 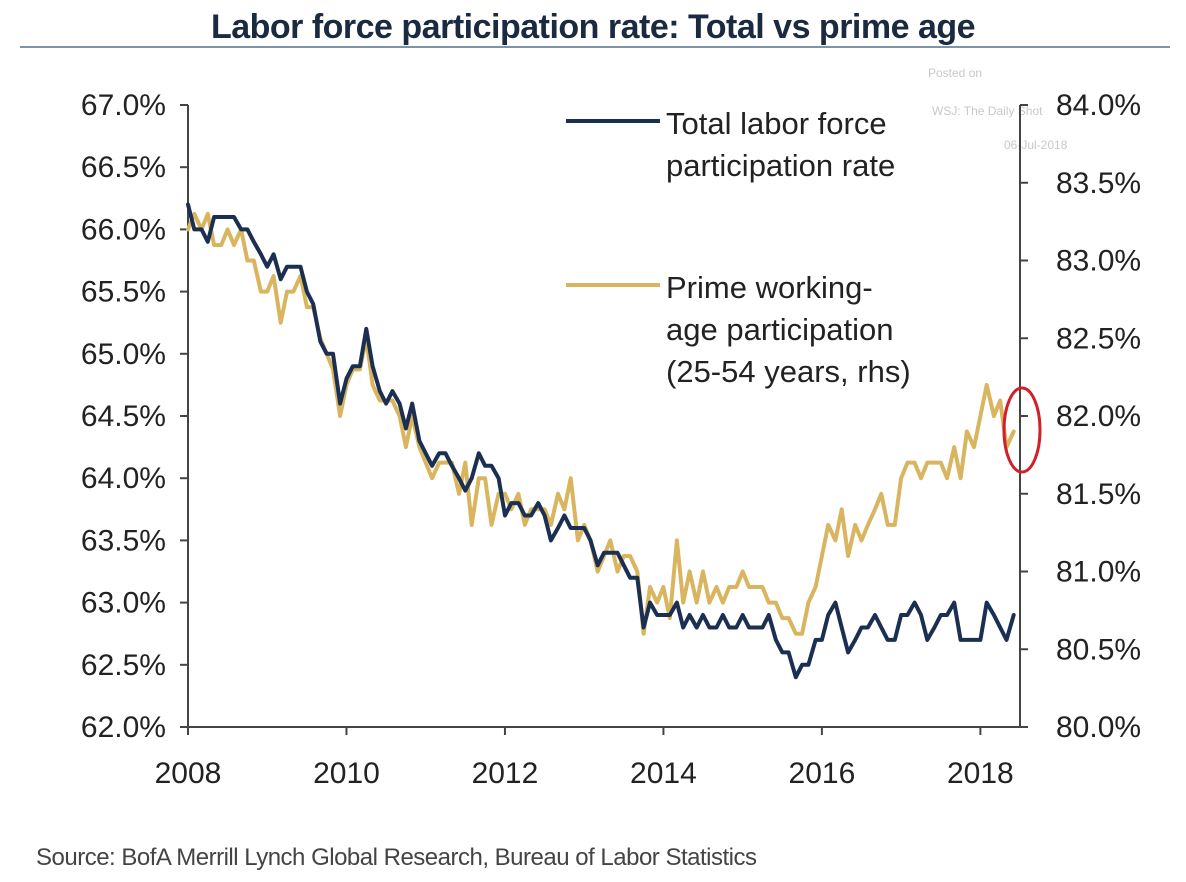 I want to click on legend-label-prime: age participation, so click(x=780, y=329).